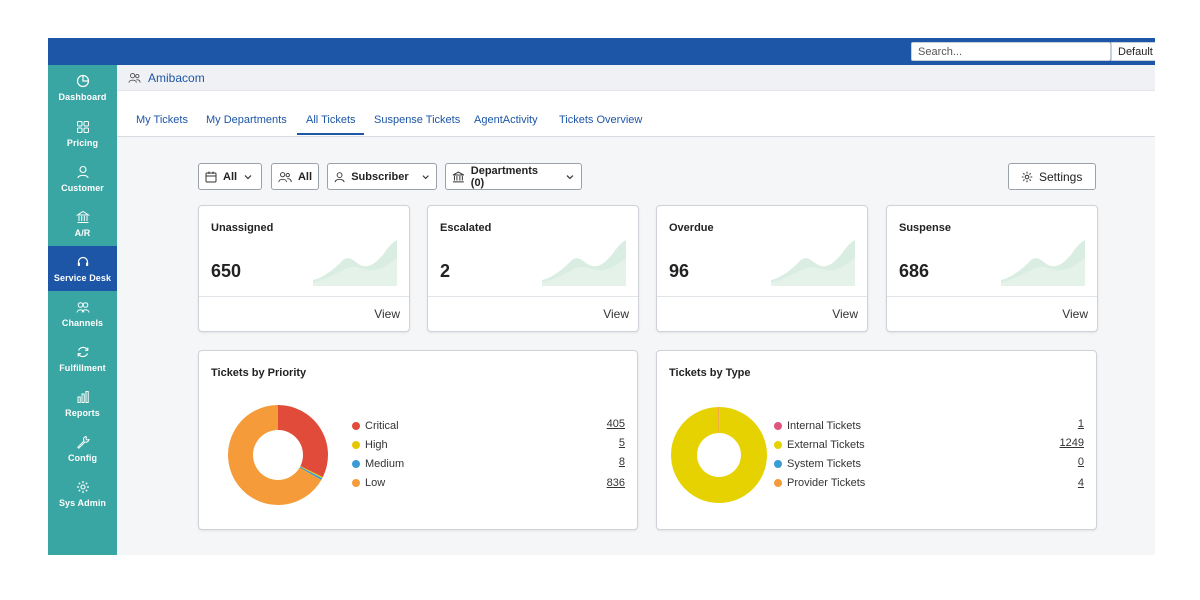  Describe the element at coordinates (679, 271) in the screenshot. I see `stat-value: 96` at that location.